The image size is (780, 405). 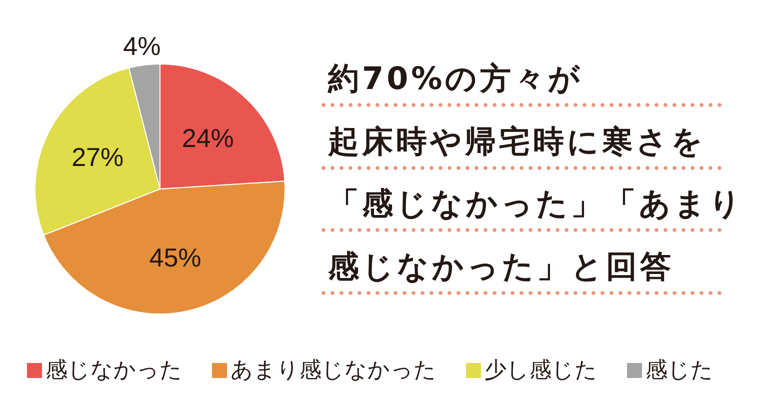 I want to click on legend-label: 感じた, so click(x=680, y=371).